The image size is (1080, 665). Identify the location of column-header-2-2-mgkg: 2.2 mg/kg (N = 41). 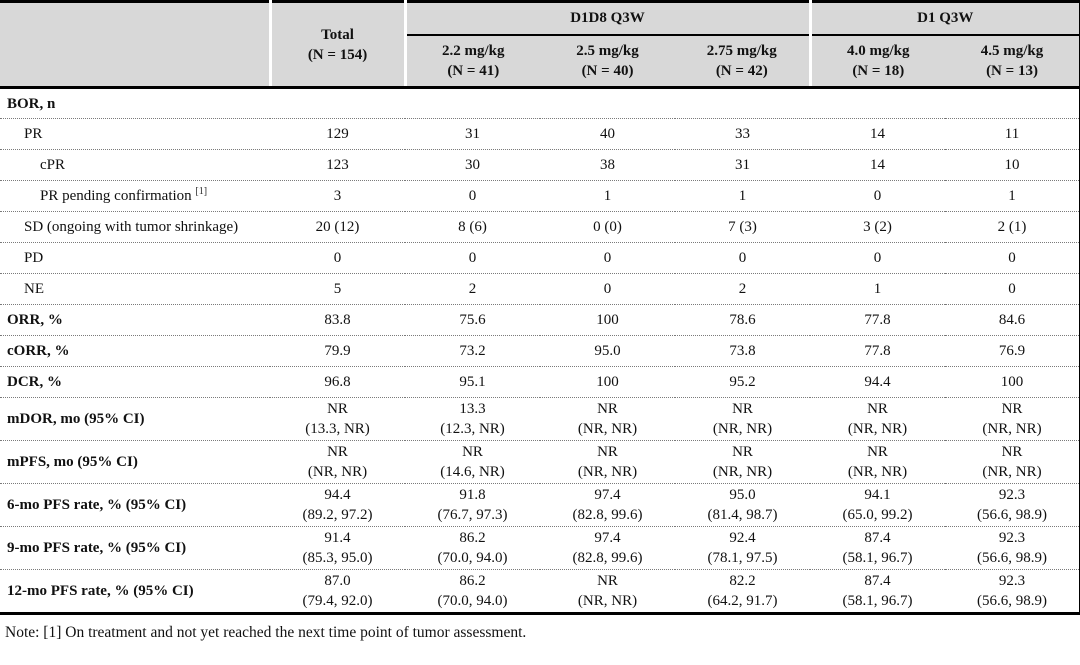
(471, 61).